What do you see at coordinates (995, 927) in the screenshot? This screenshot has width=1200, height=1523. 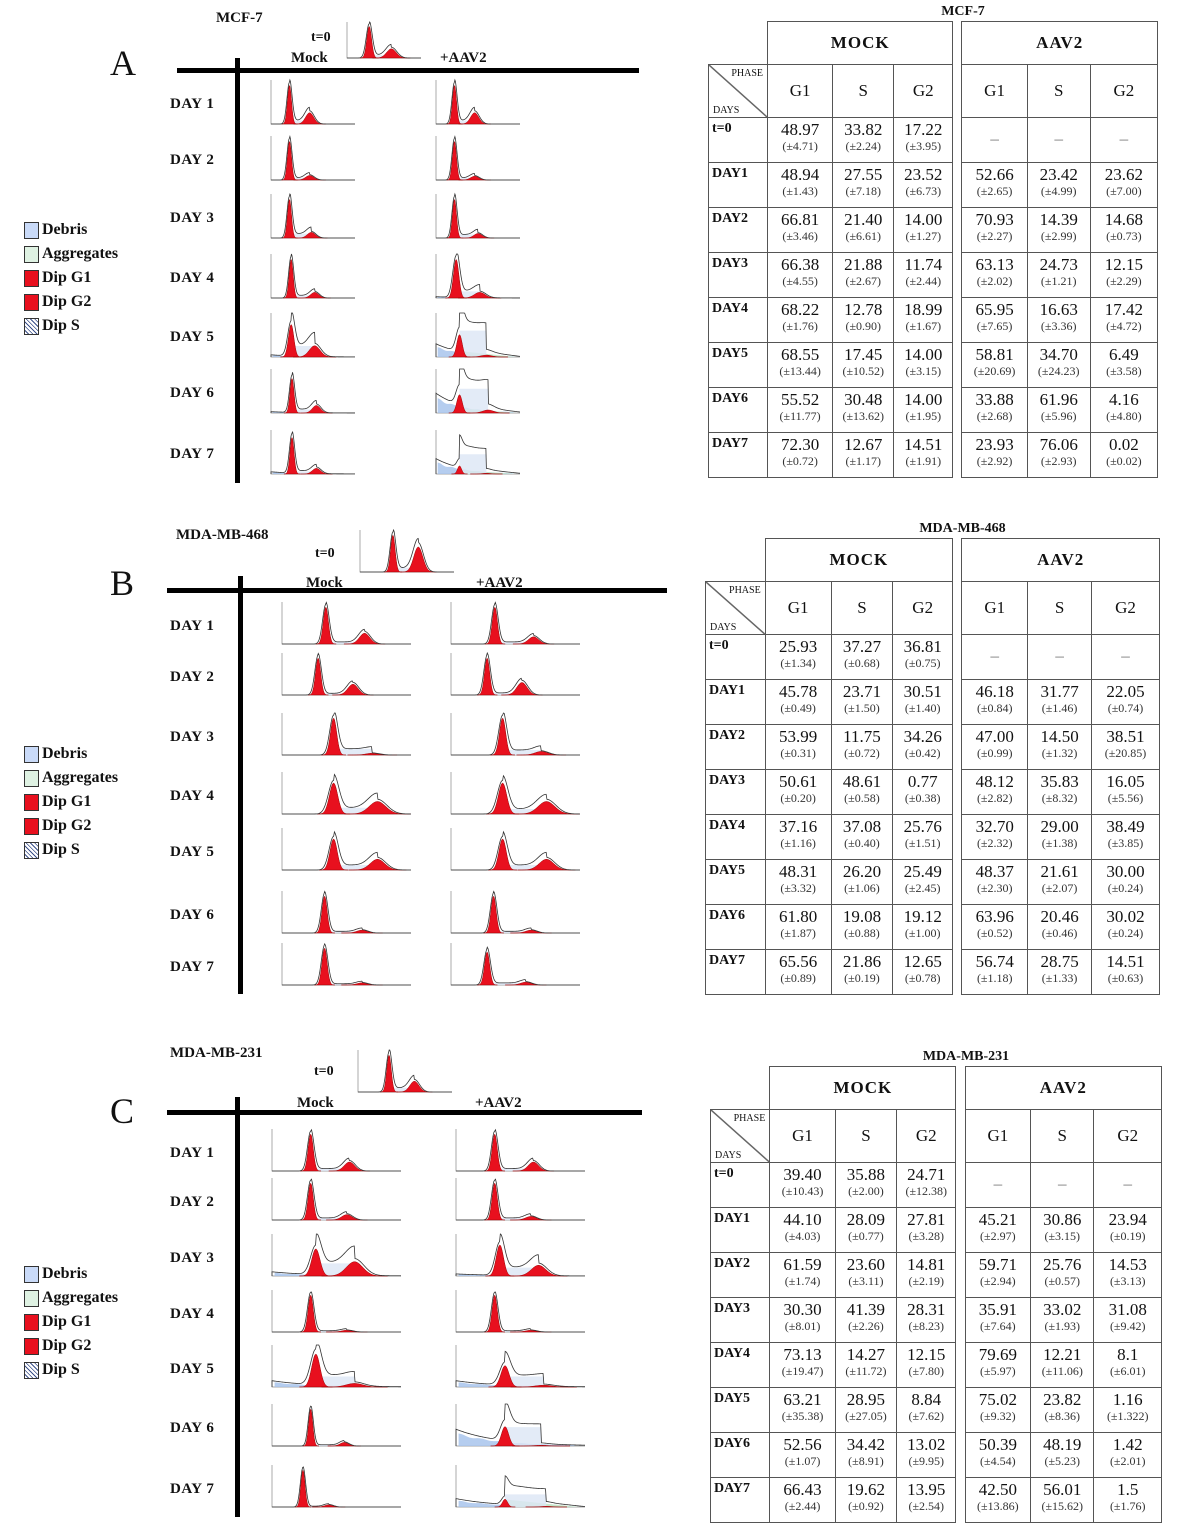 I see `aav2-g1-cell: 63.96 (±0.52)` at bounding box center [995, 927].